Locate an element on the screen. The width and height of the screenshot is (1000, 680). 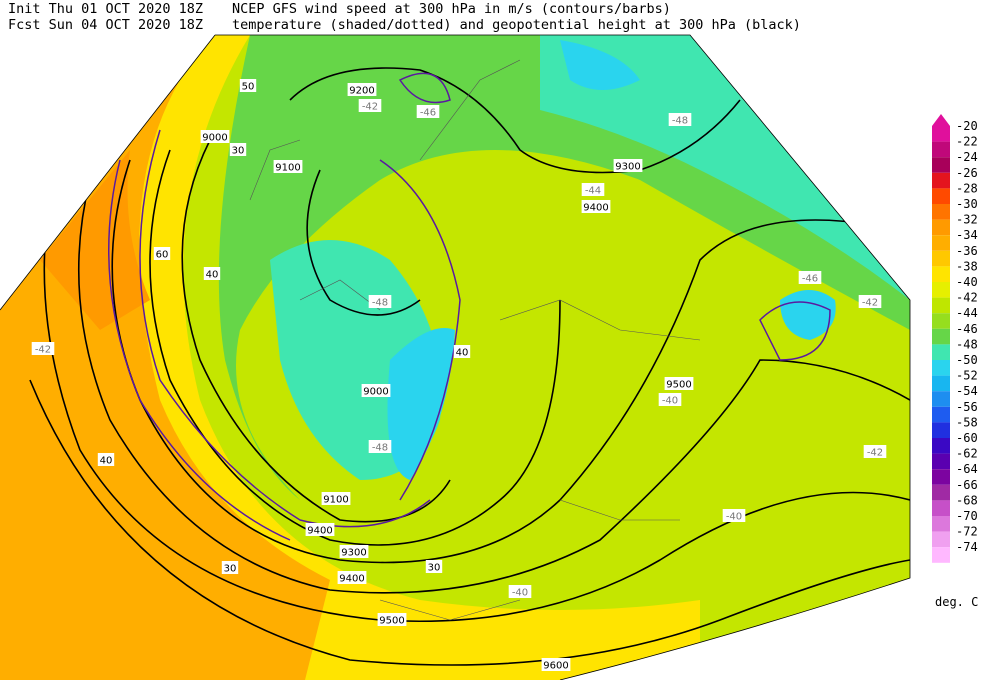
colorbar-label: -36 is located at coordinates (967, 251).